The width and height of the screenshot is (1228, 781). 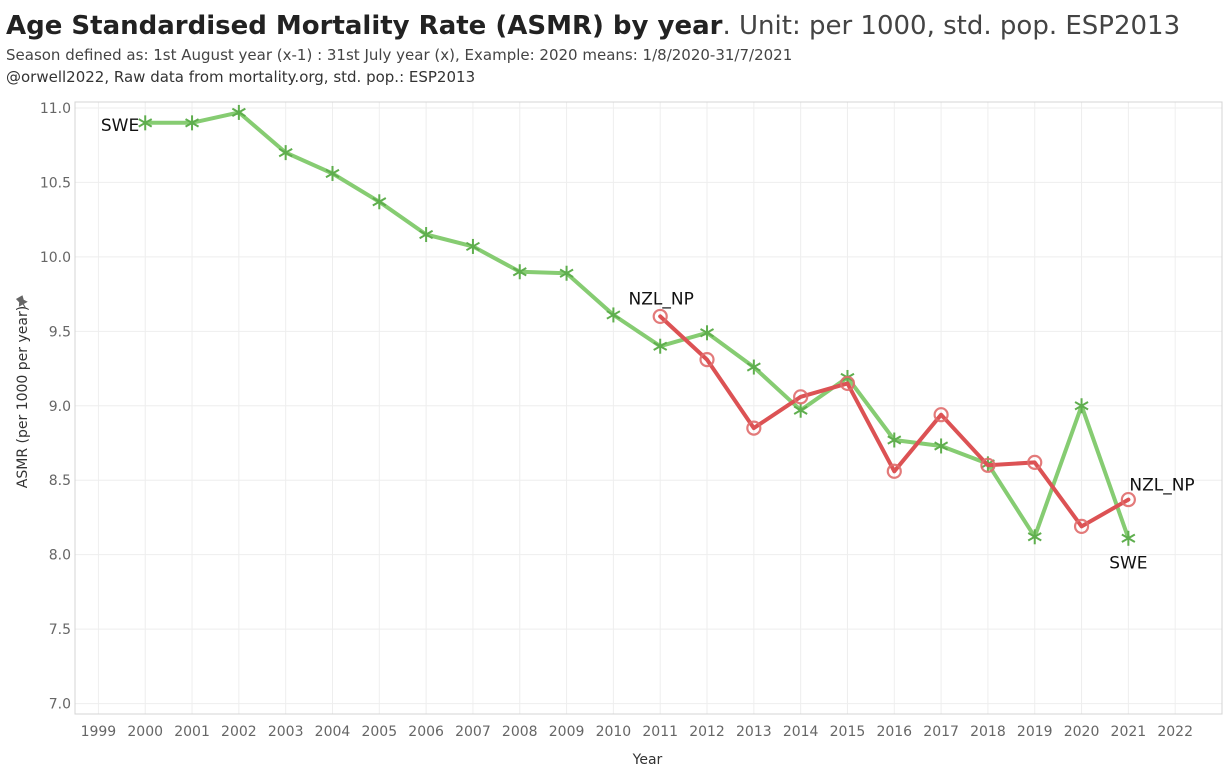 What do you see at coordinates (60, 630) in the screenshot?
I see `y-tick-label: 7.5` at bounding box center [60, 630].